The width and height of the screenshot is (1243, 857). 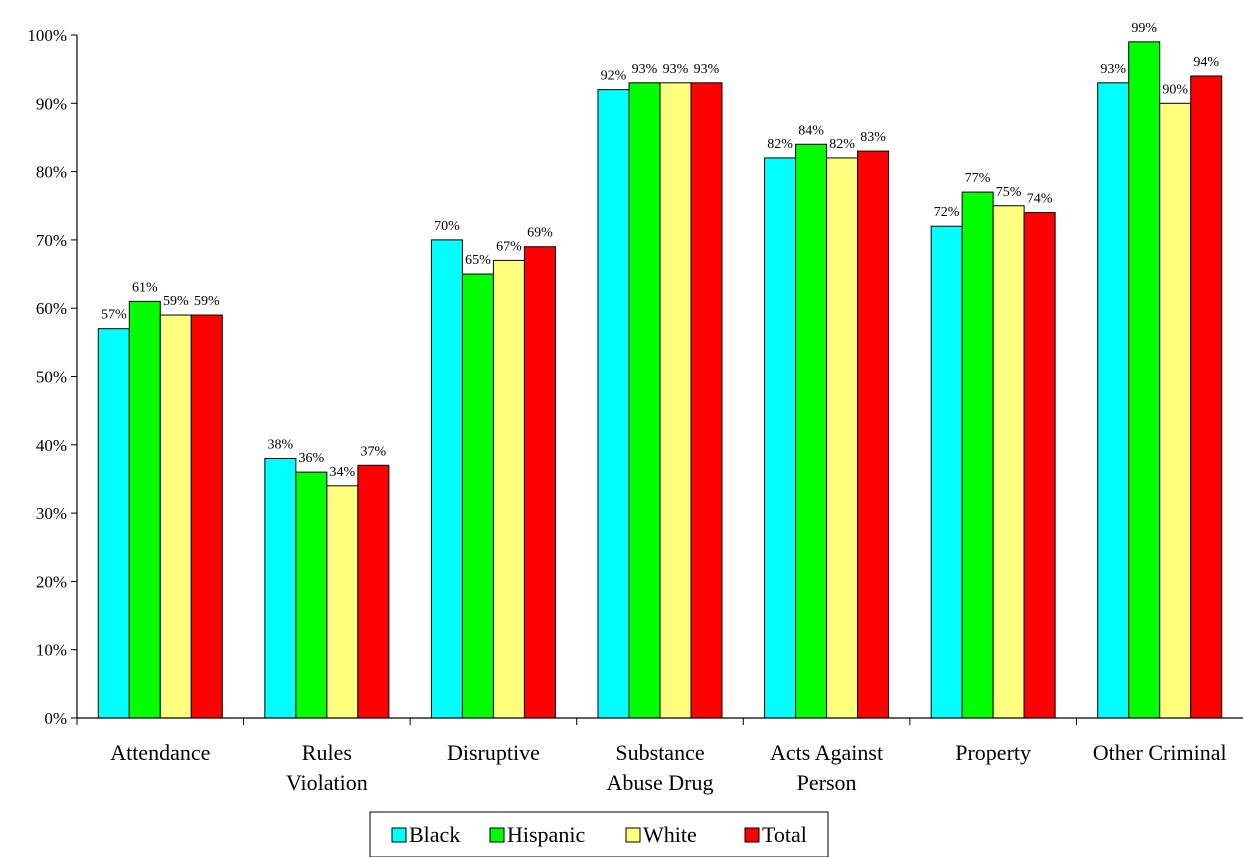 I want to click on data-label: 65%, so click(x=478, y=260).